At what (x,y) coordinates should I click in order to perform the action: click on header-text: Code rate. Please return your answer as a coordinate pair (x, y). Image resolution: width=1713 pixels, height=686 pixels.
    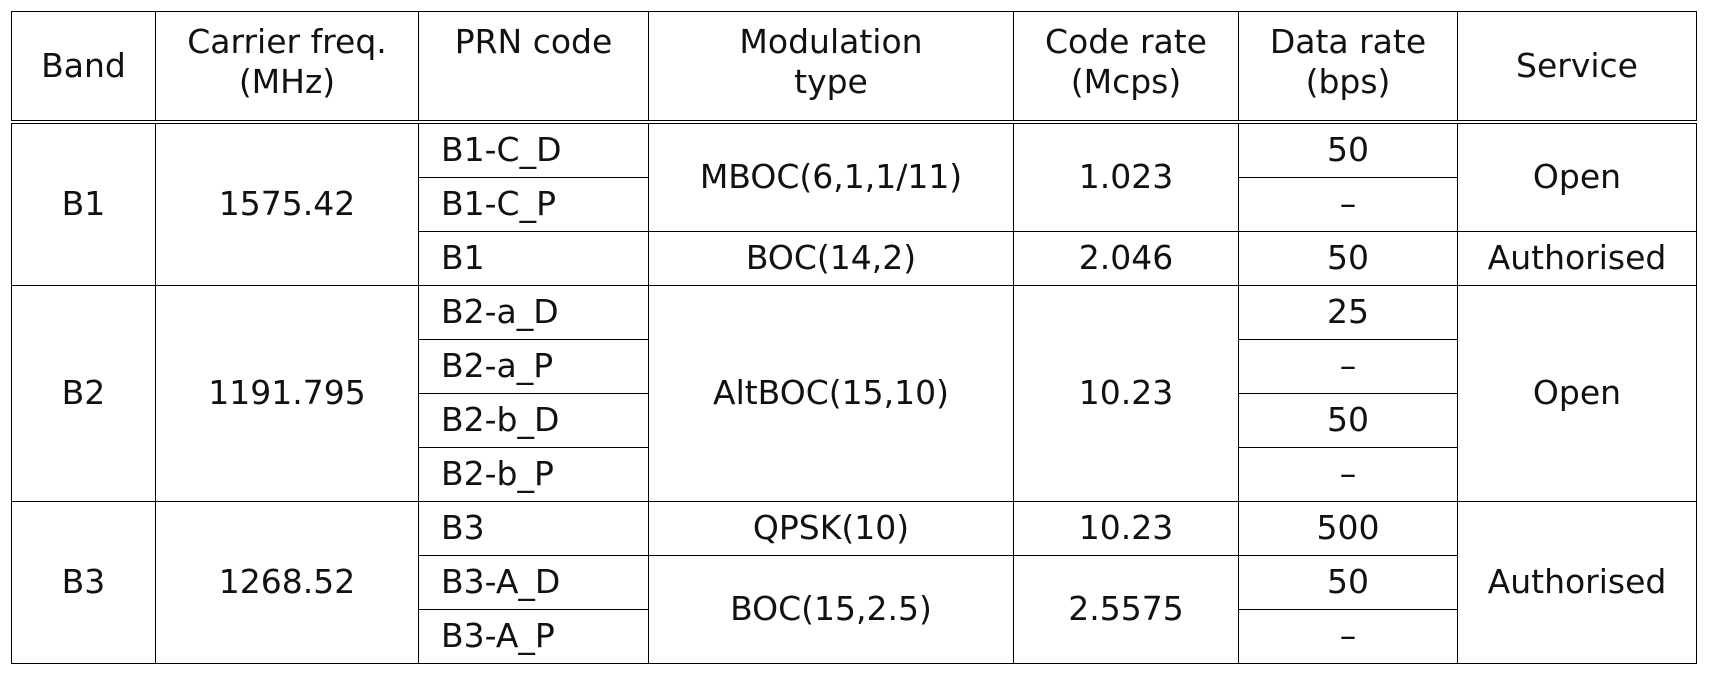
    Looking at the image, I should click on (1125, 41).